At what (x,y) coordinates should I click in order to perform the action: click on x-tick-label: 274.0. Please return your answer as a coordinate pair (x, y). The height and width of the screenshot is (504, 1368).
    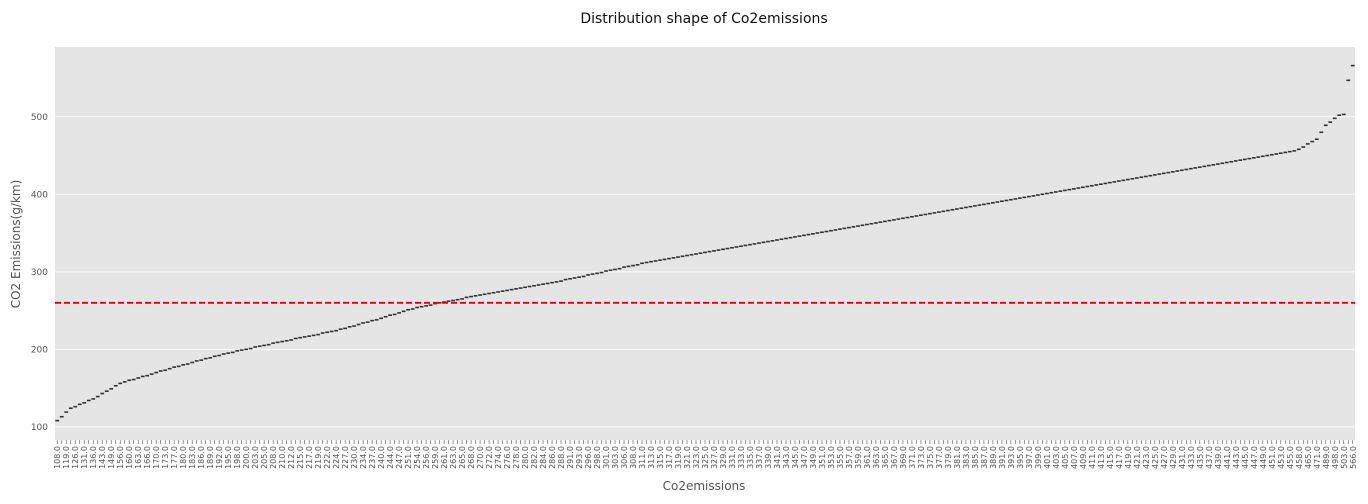
    Looking at the image, I should click on (498, 457).